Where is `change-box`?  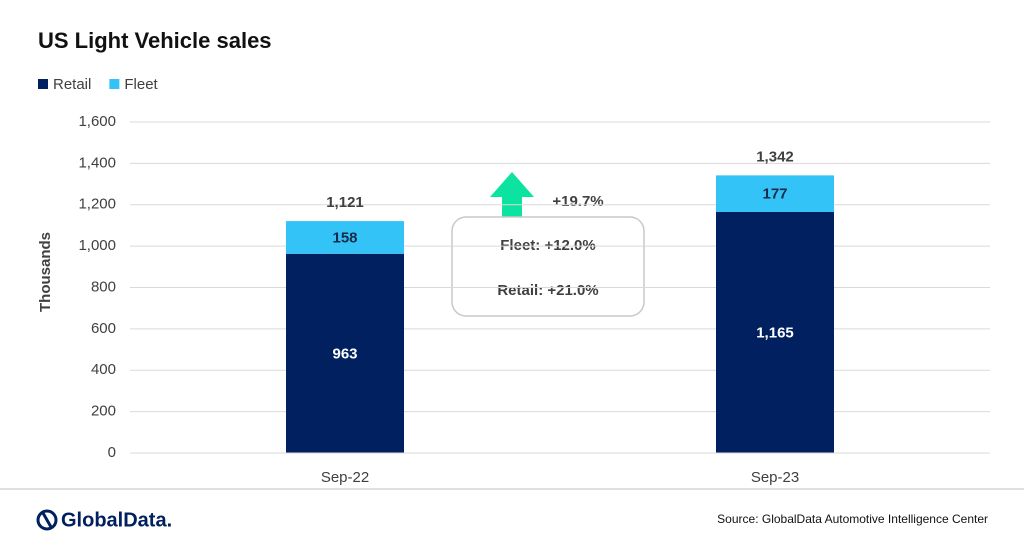 change-box is located at coordinates (548, 266).